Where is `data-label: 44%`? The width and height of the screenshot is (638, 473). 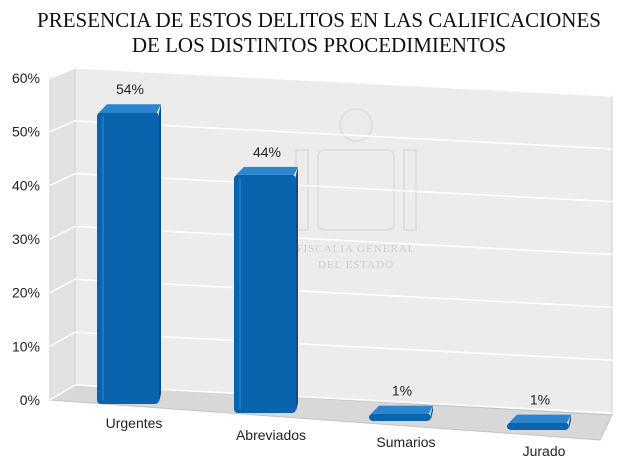 data-label: 44% is located at coordinates (267, 152).